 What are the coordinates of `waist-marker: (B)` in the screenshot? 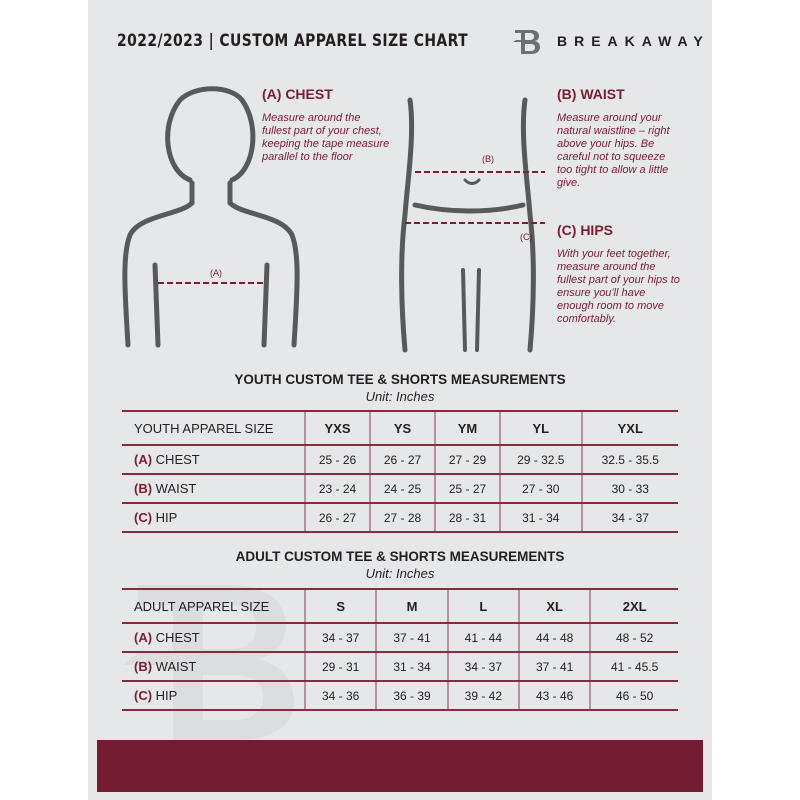 It's located at (488, 159).